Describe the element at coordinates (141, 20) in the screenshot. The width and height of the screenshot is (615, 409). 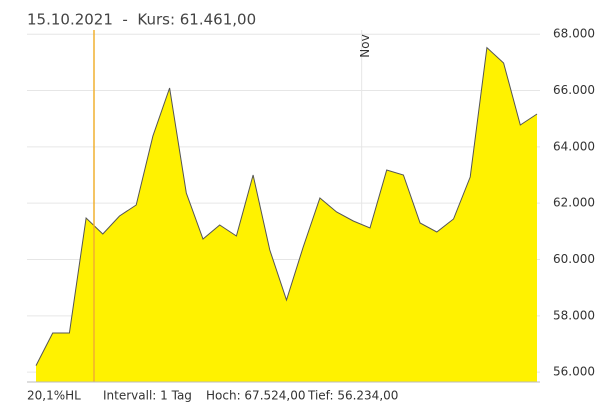
I see `chart-title: 15.10.2021 - Kurs: 61.461,00` at that location.